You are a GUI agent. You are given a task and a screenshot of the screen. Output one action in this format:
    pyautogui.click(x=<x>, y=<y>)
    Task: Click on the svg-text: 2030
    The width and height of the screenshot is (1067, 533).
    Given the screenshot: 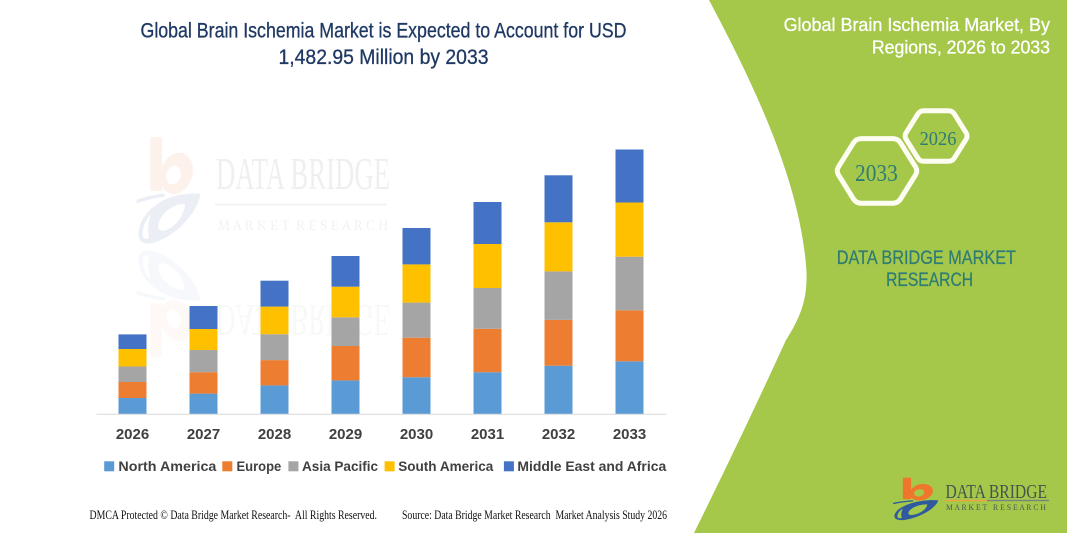 What is the action you would take?
    pyautogui.click(x=416, y=434)
    